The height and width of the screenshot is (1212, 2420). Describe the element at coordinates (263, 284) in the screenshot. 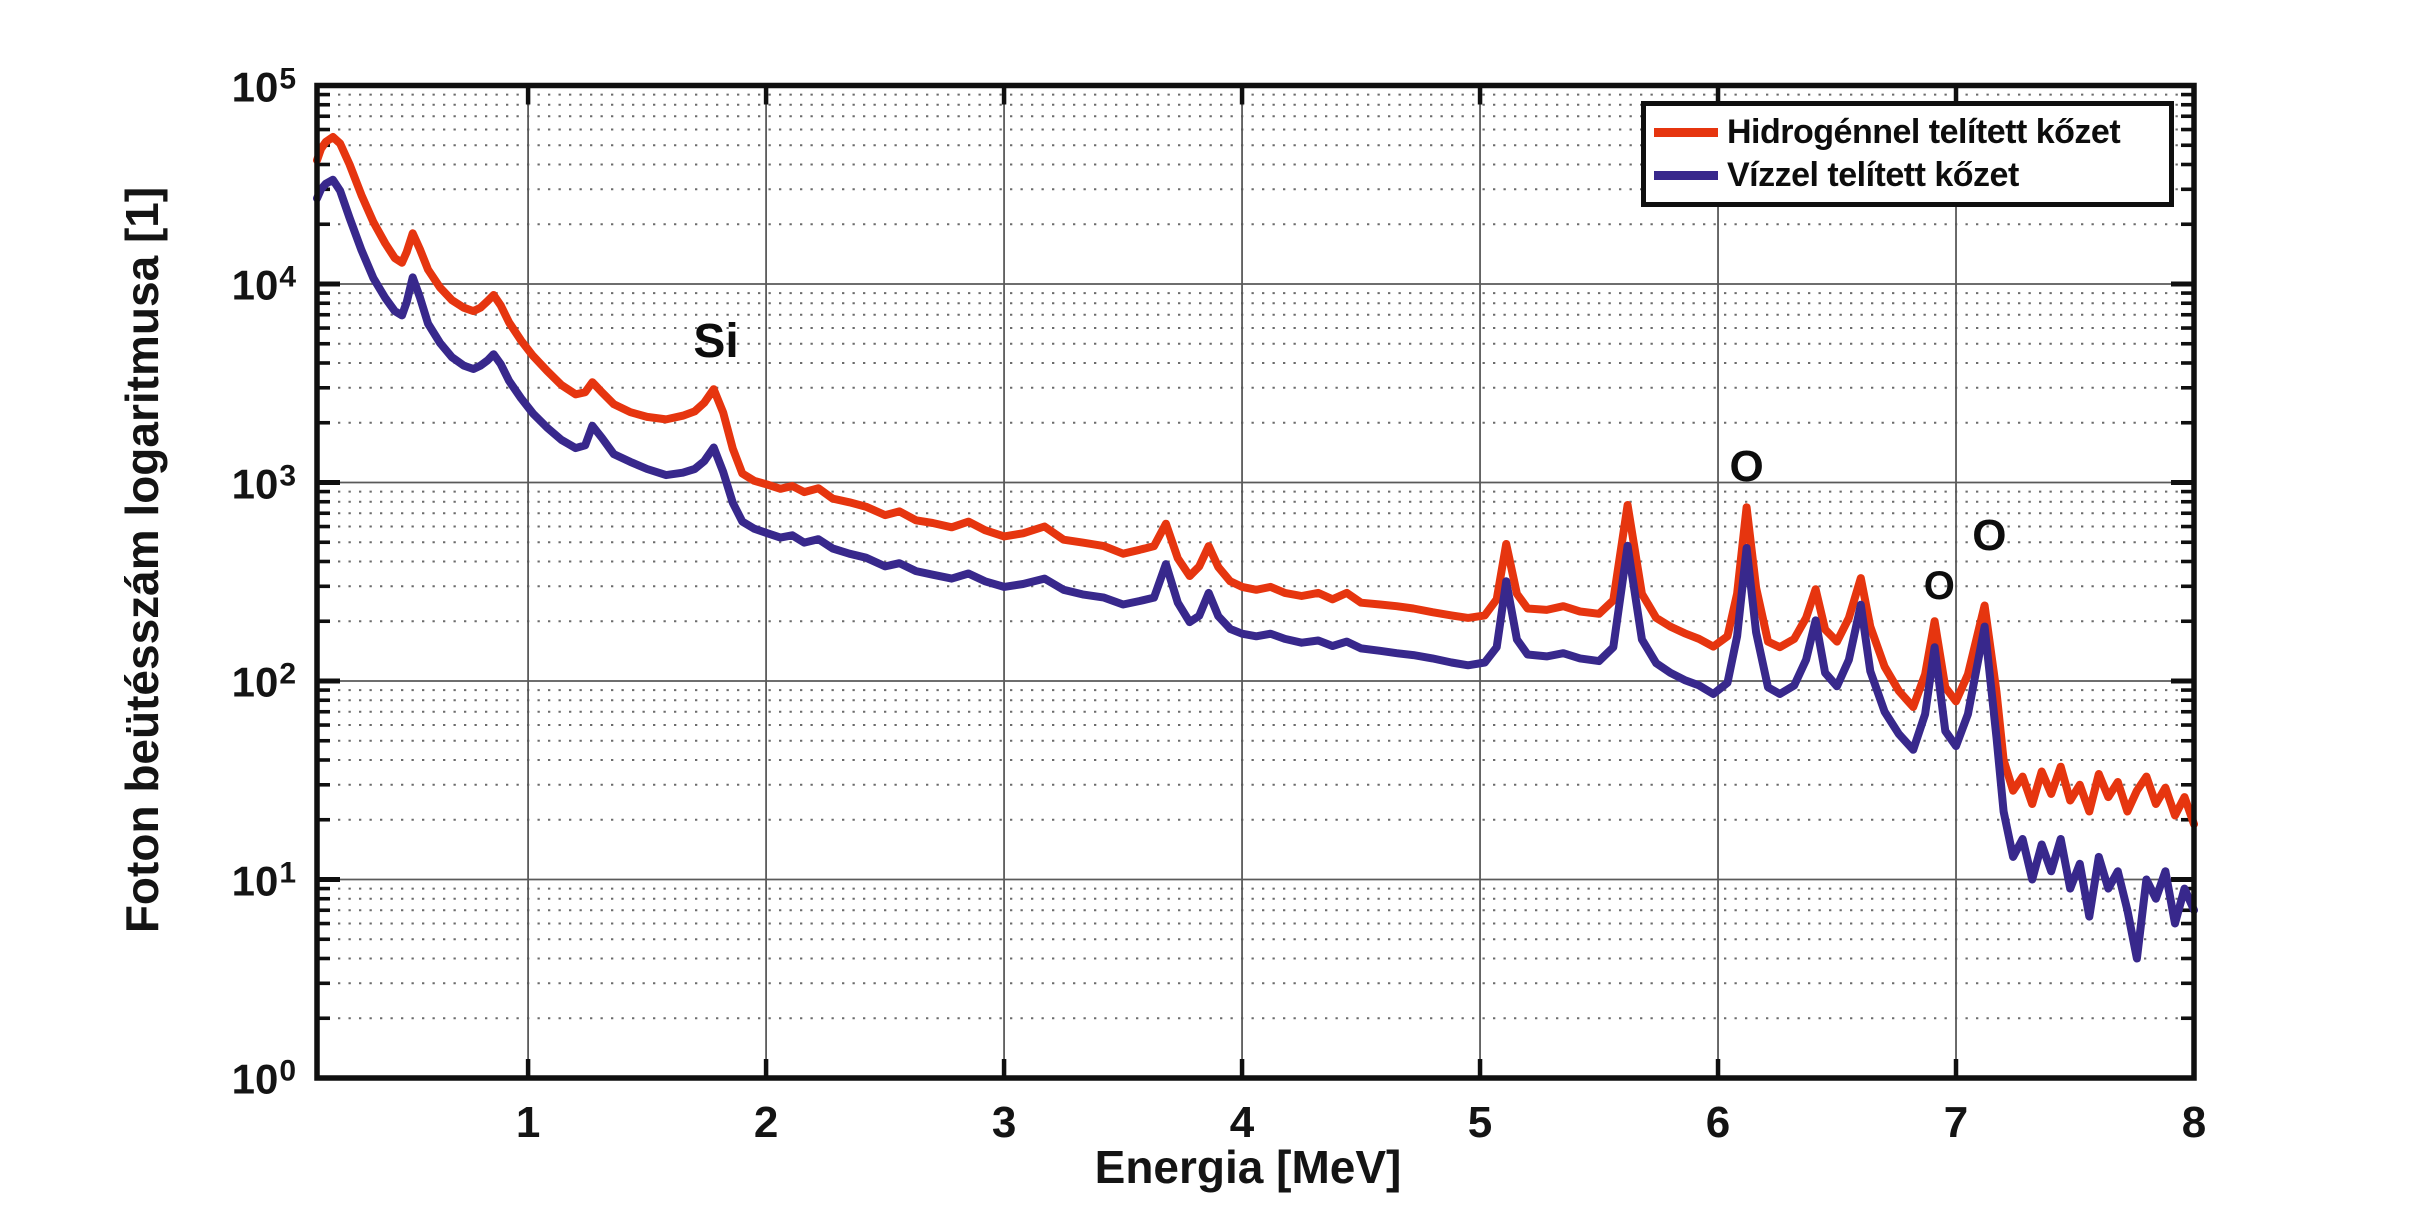

I see `y-tick-label: 10⁴` at that location.